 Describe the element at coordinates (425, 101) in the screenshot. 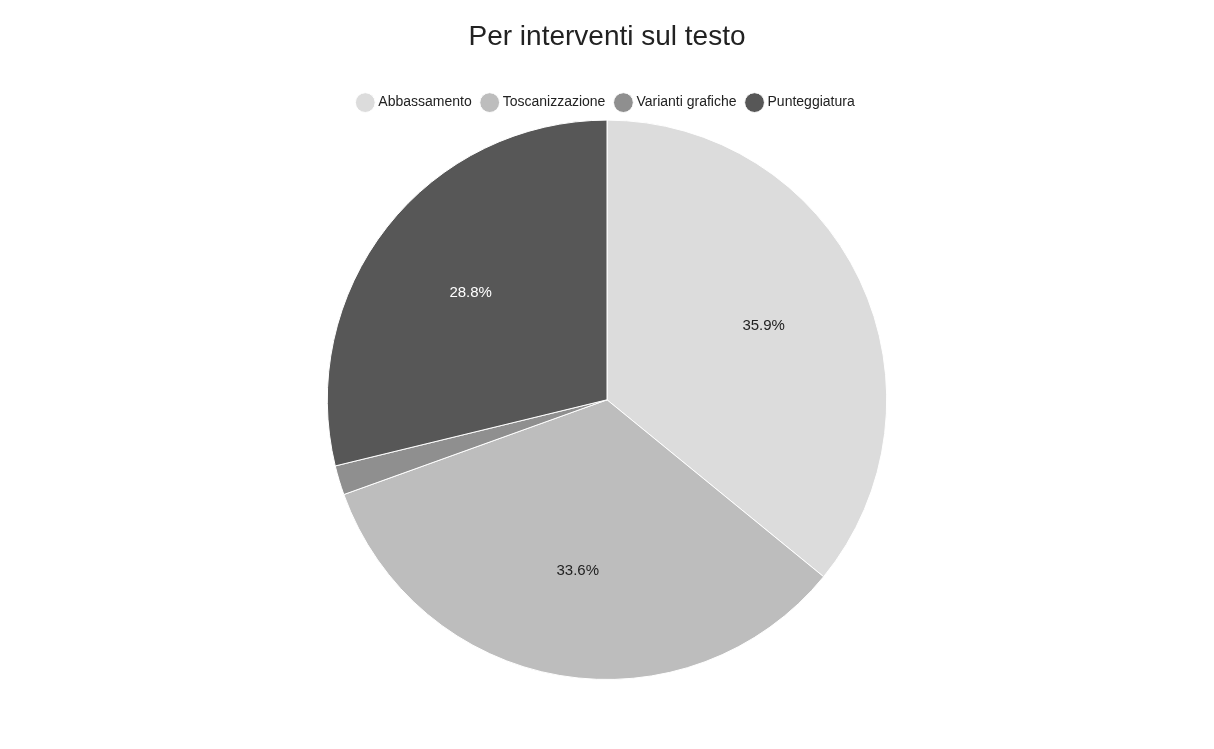

I see `legend-label: Abbassamento` at that location.